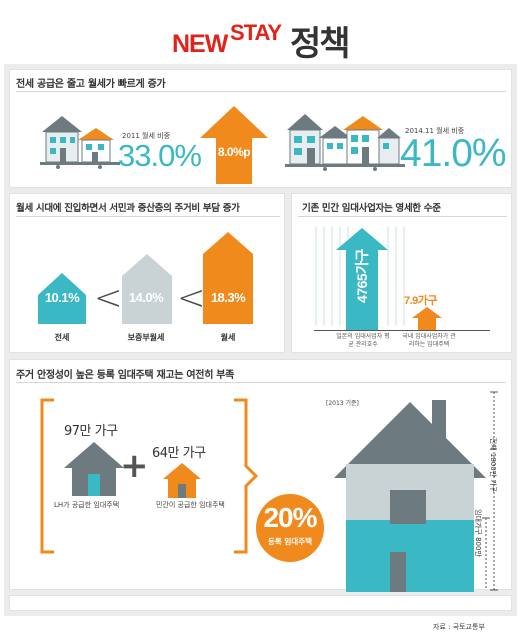  I want to click on title-policy: 정책, so click(320, 44).